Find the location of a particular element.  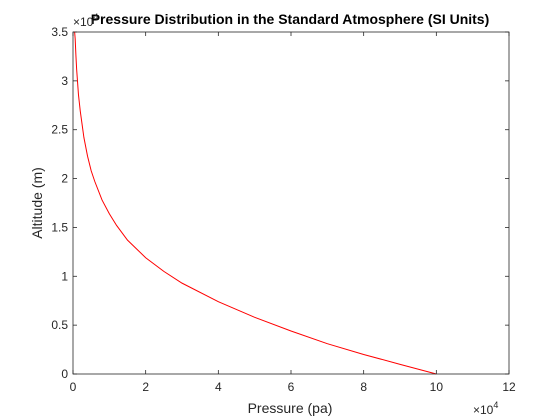

y-axis-label: Altitude (m) is located at coordinates (37, 203).